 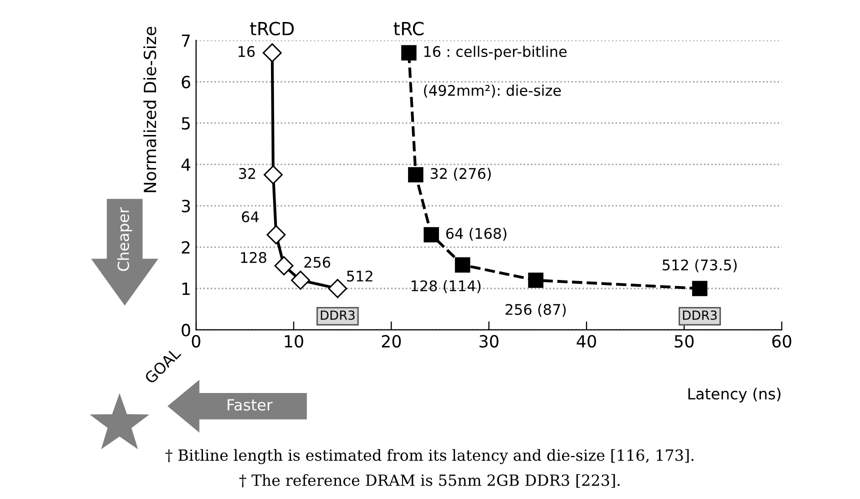 I want to click on y-tick-label: 0, so click(x=186, y=330).